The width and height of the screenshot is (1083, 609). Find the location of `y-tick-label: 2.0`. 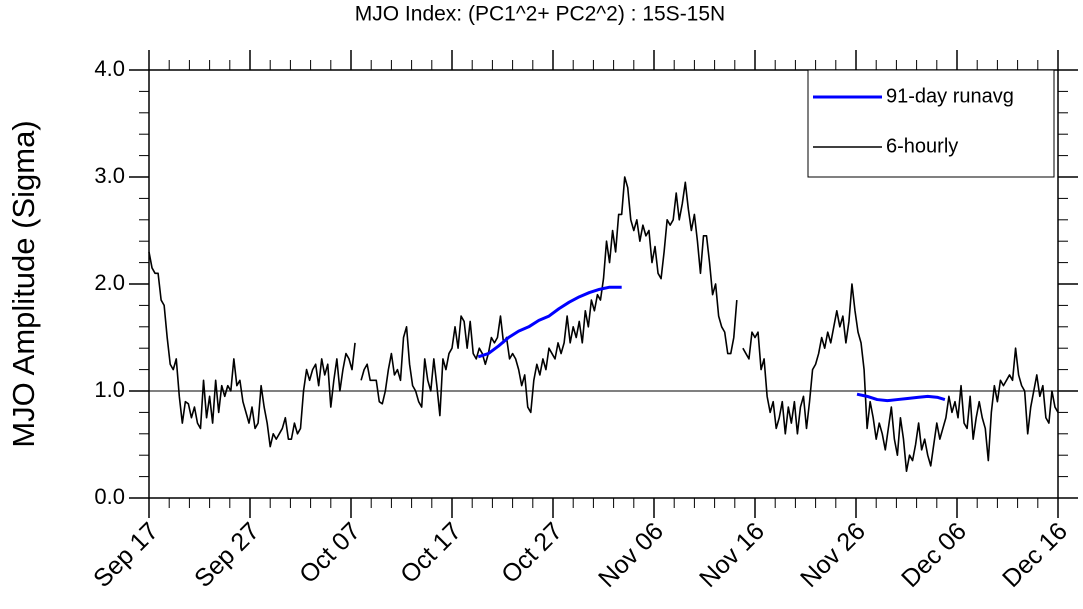

y-tick-label: 2.0 is located at coordinates (109, 282).